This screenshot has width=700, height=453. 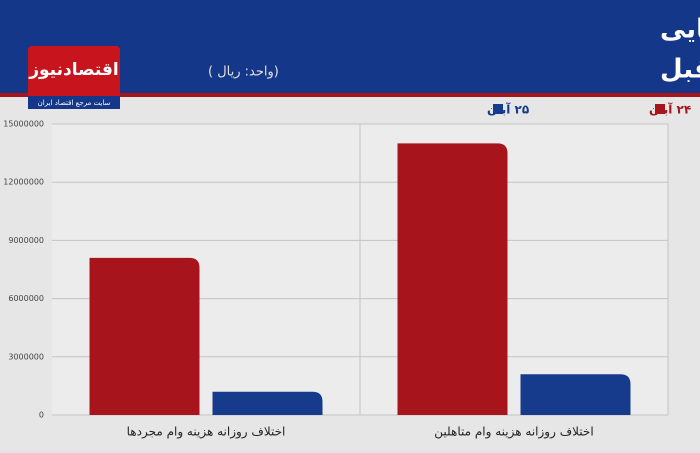 I want to click on y-tick-label: 6000000, so click(x=26, y=298).